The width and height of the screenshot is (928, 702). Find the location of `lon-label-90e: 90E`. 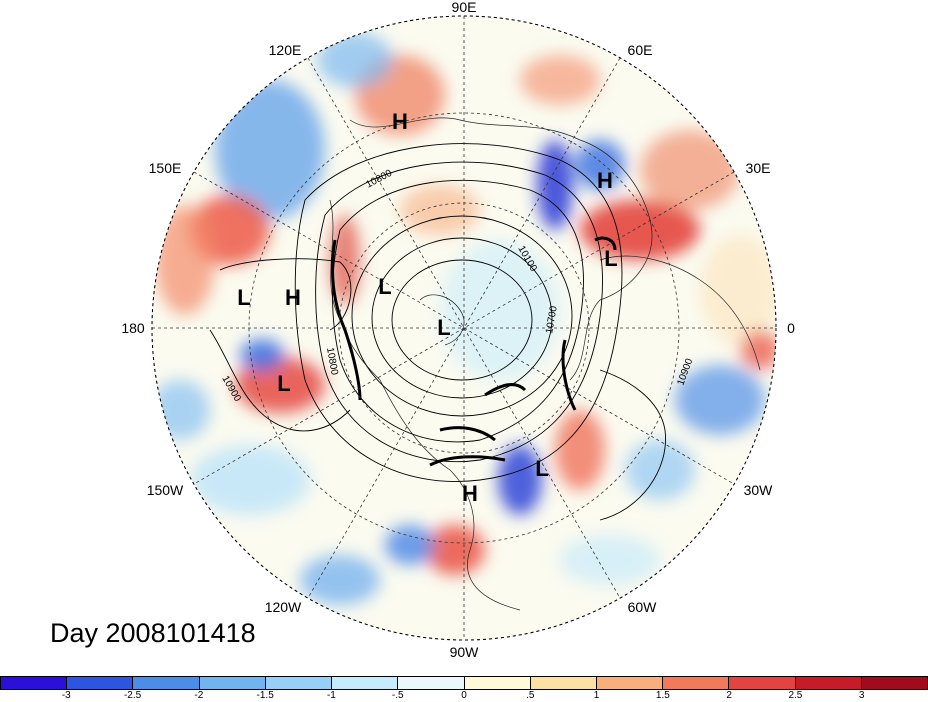

lon-label-90e: 90E is located at coordinates (464, 7).